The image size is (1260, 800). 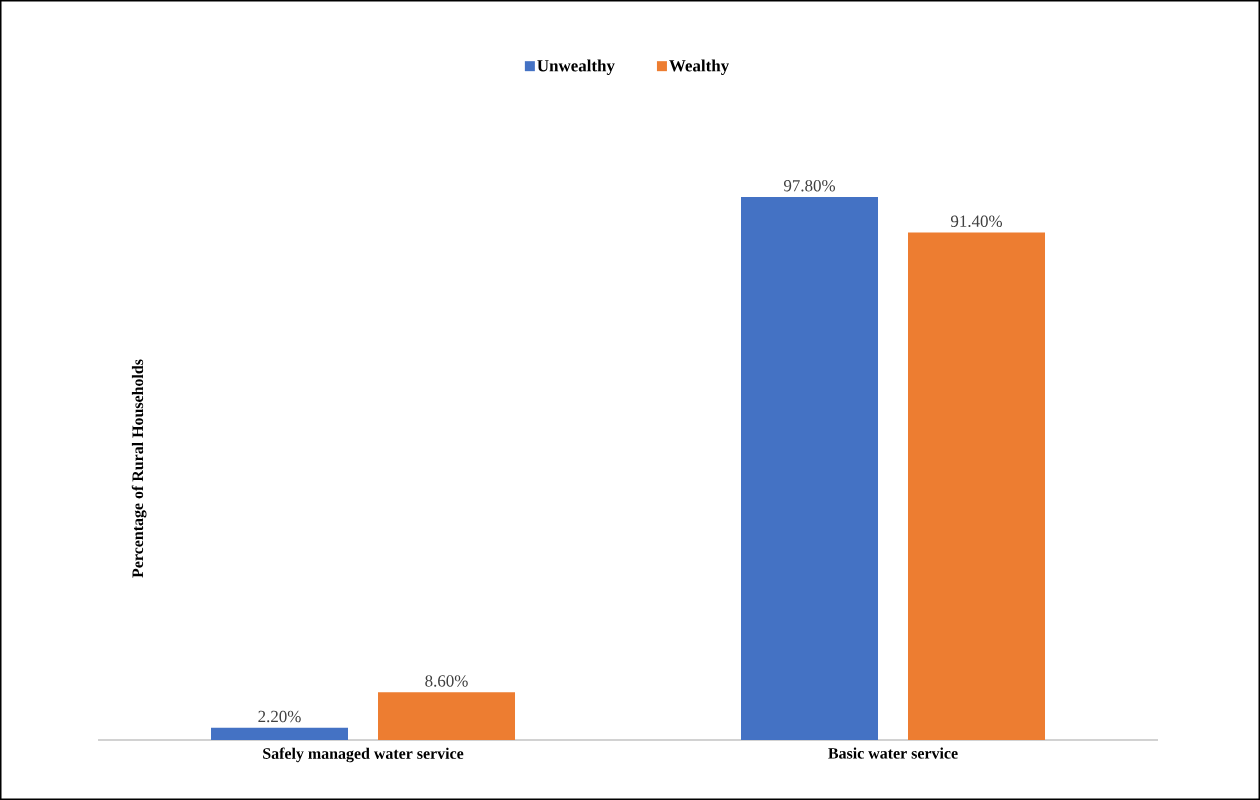 I want to click on x-tick-label: Safely managed water service, so click(x=363, y=755).